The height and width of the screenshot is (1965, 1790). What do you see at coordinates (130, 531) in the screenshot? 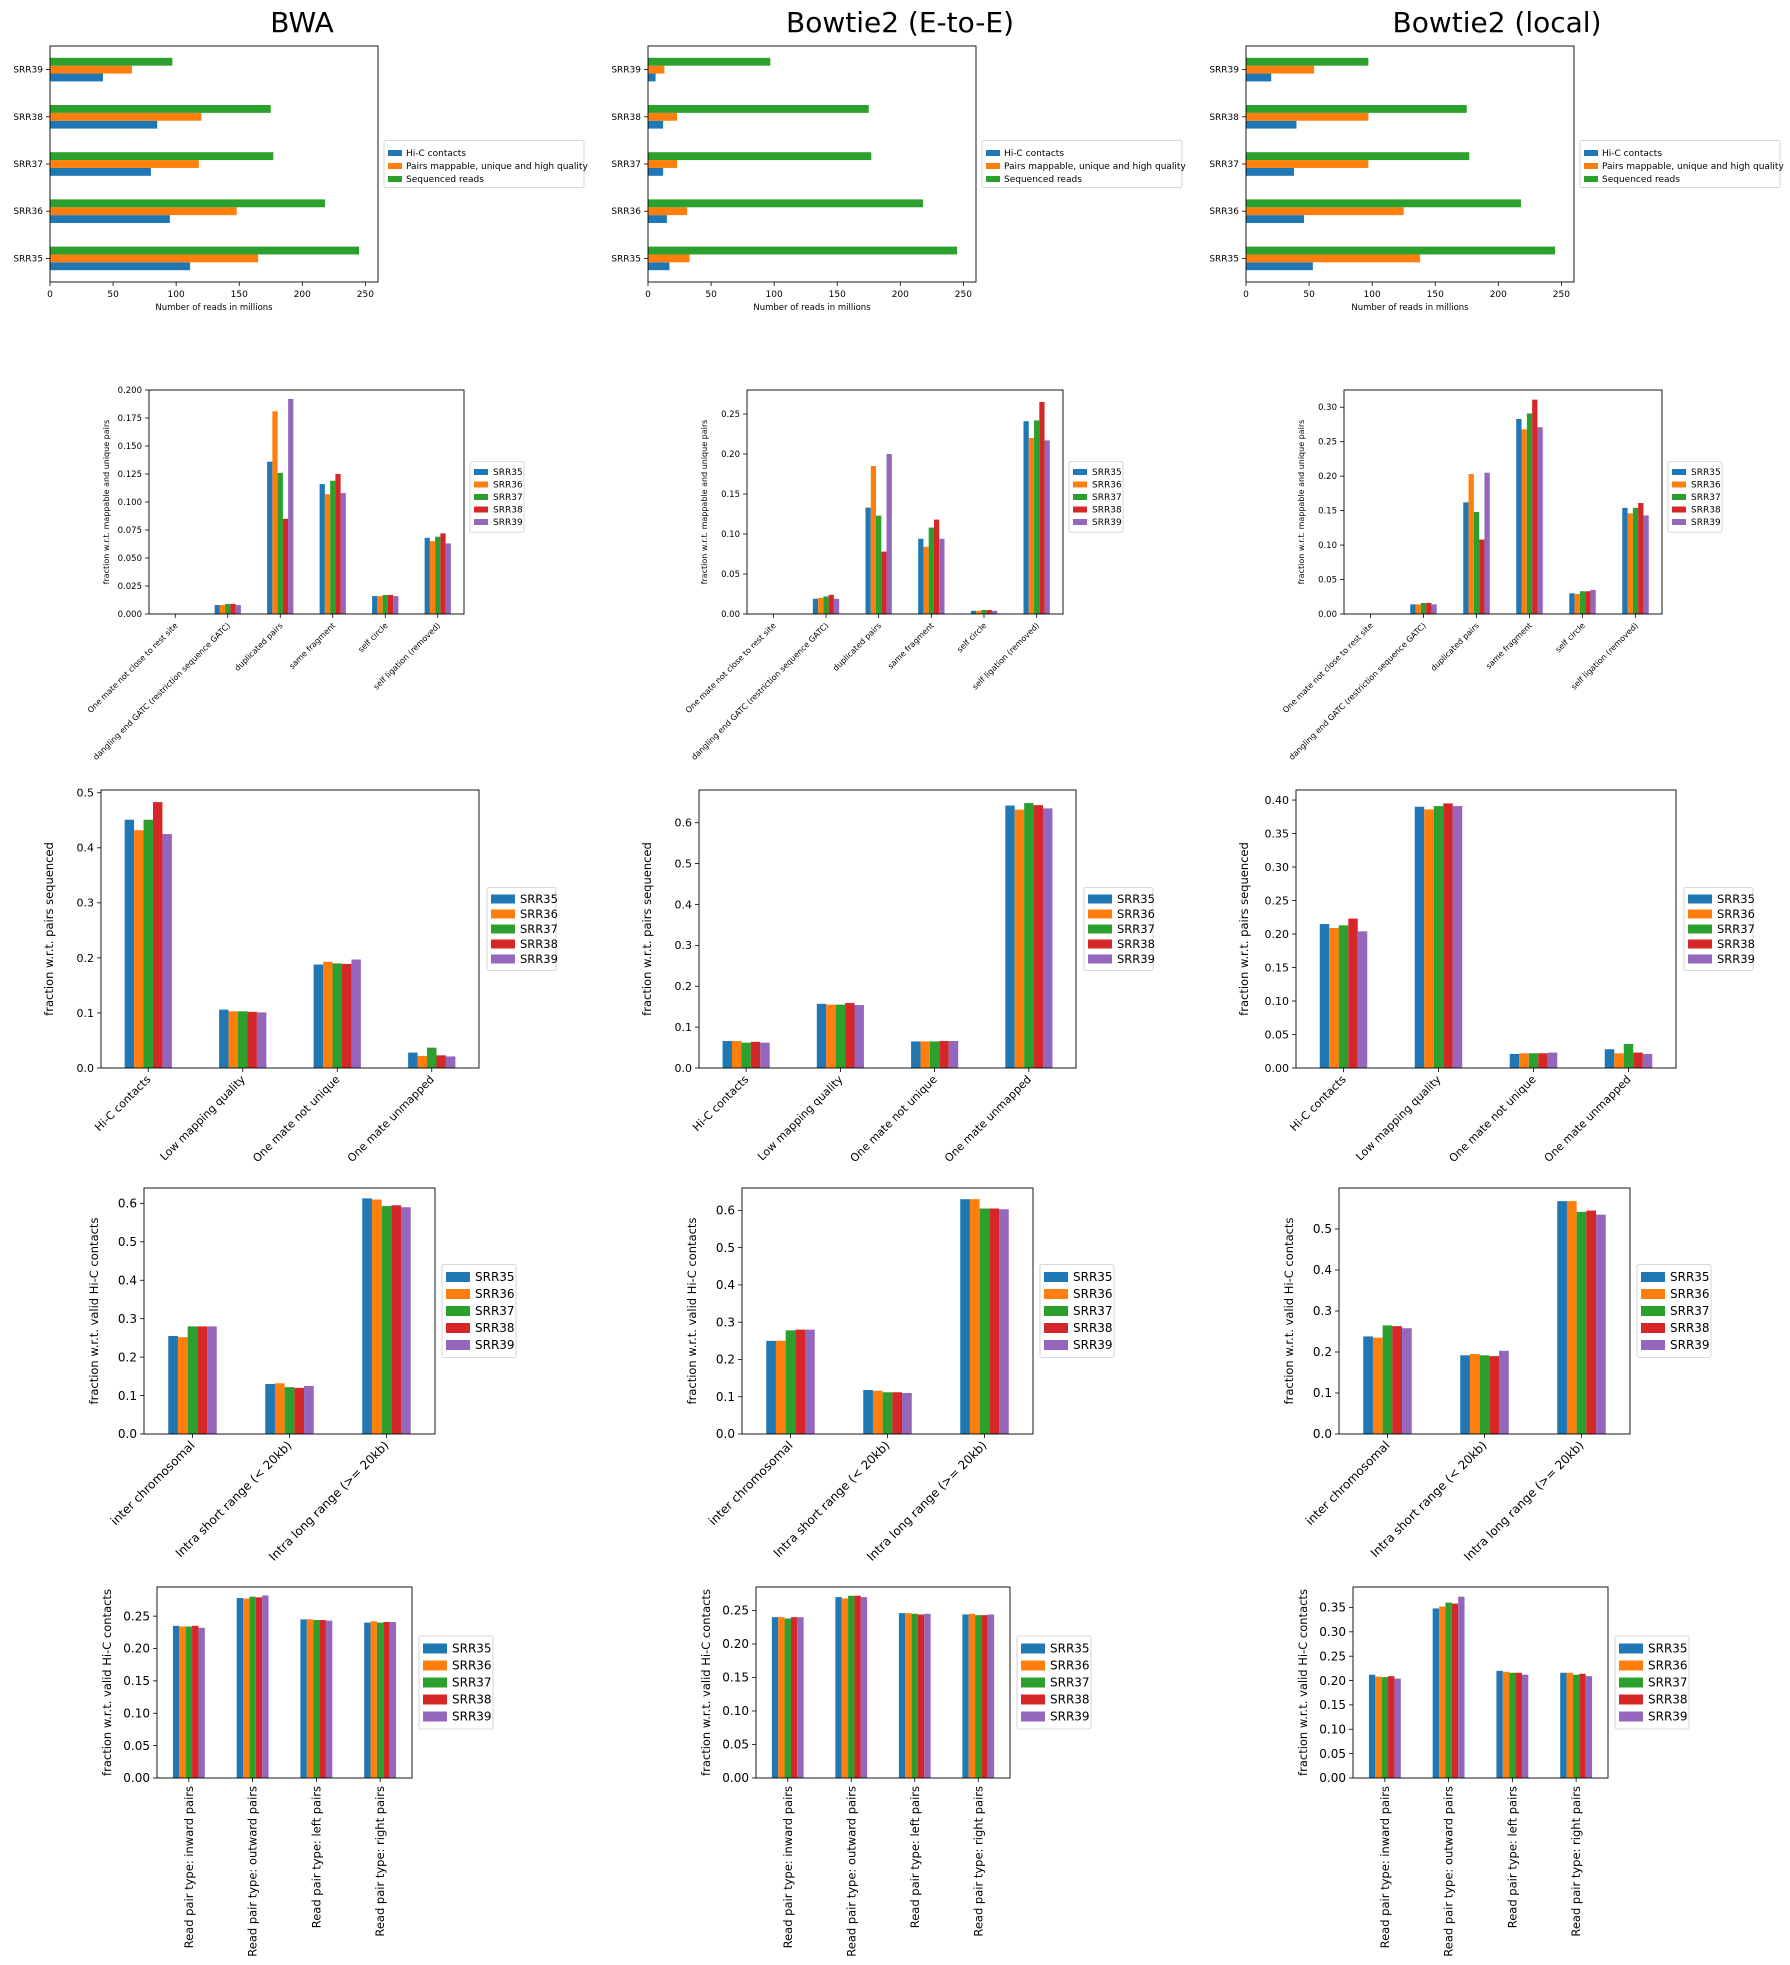
I see `y-tick-label: 0.075` at bounding box center [130, 531].